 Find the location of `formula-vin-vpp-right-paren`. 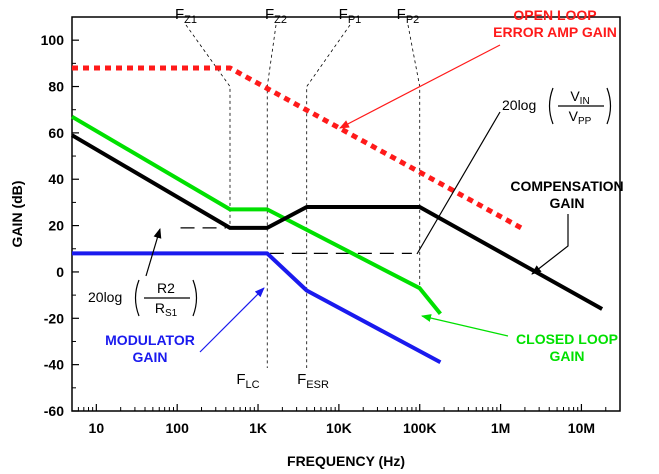

formula-vin-vpp-right-paren is located at coordinates (609, 106).